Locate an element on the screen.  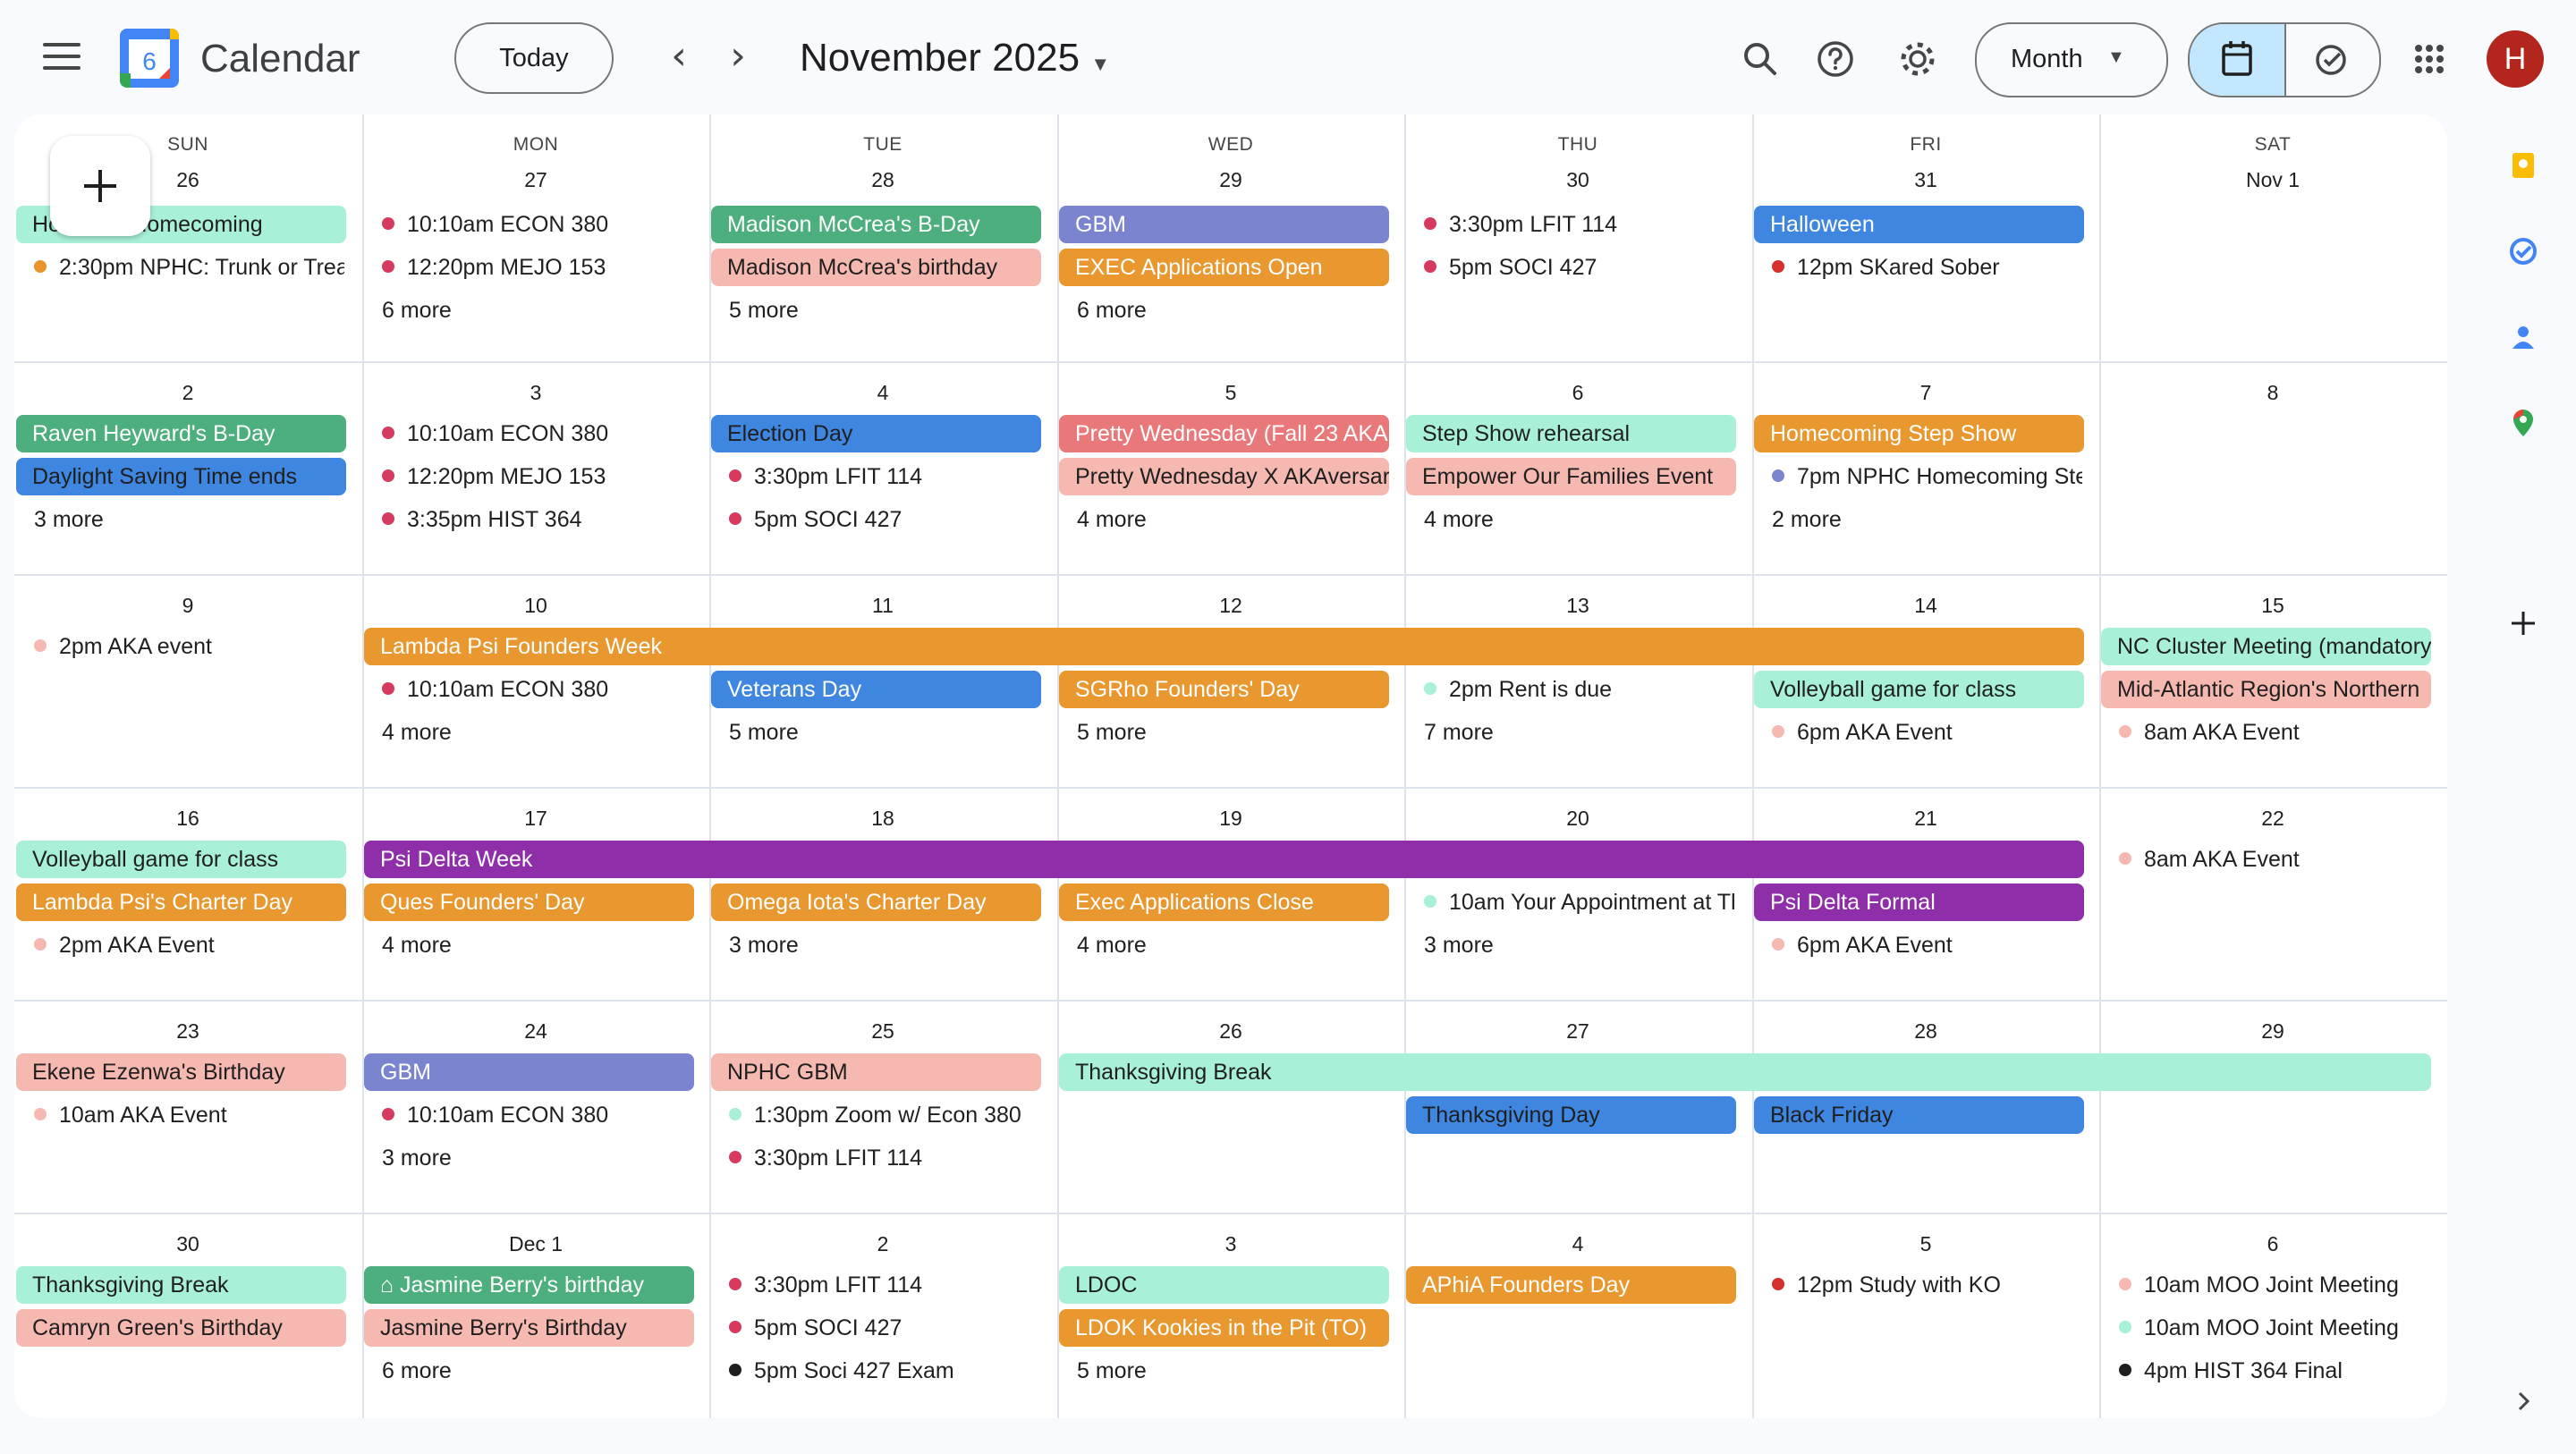
timed-event: 1:30pm Zoom w/ Econ 380 is located at coordinates (875, 1115).